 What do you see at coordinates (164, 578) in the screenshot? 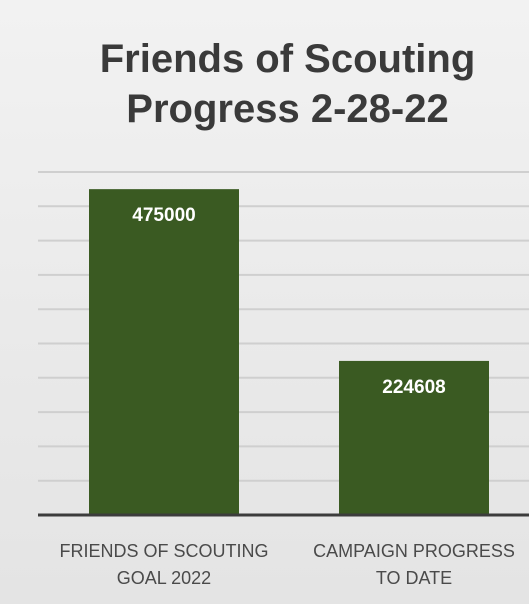
I see `category-label-goal-line-2: GOAL 2022` at bounding box center [164, 578].